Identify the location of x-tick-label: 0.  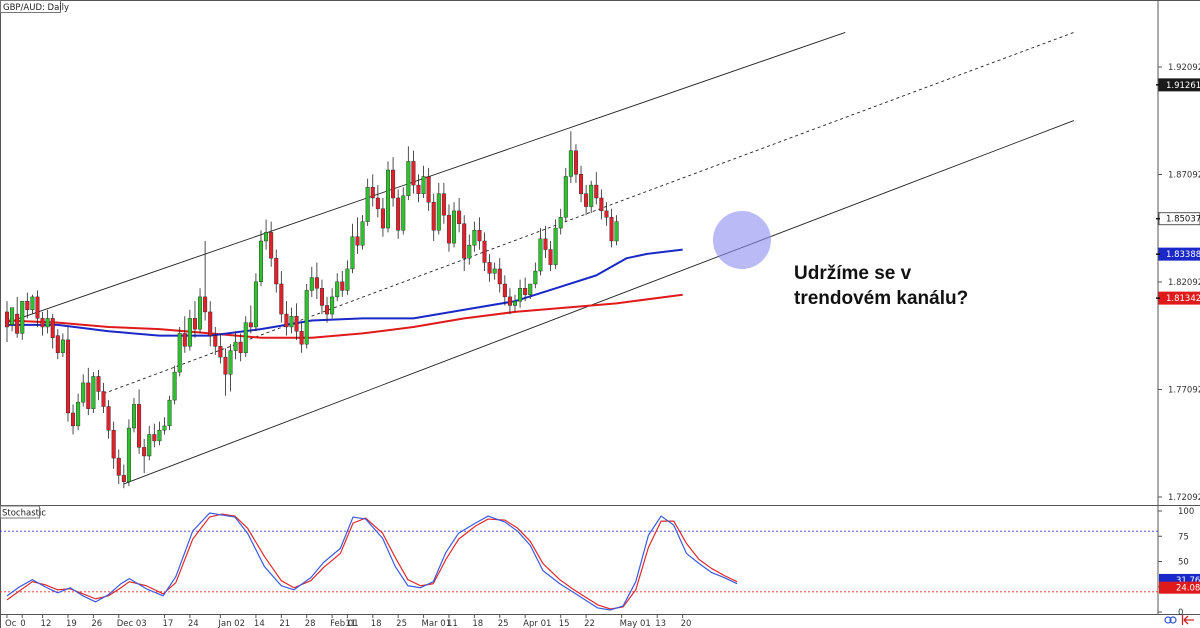
(22, 623).